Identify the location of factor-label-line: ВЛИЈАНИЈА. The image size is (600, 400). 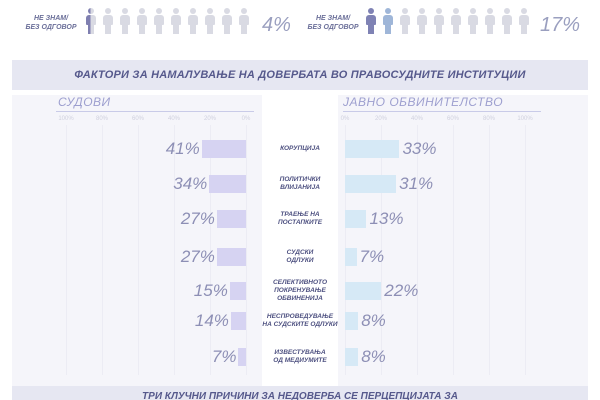
(300, 187).